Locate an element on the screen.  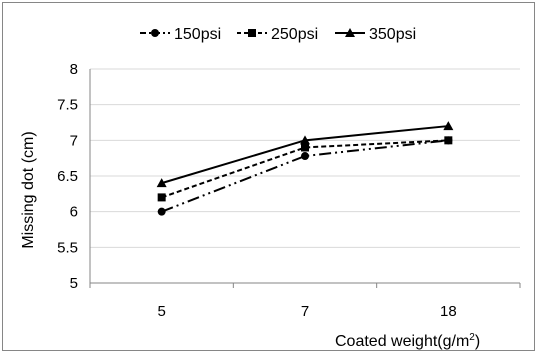
y-tick-label: 6.5 is located at coordinates (67, 176).